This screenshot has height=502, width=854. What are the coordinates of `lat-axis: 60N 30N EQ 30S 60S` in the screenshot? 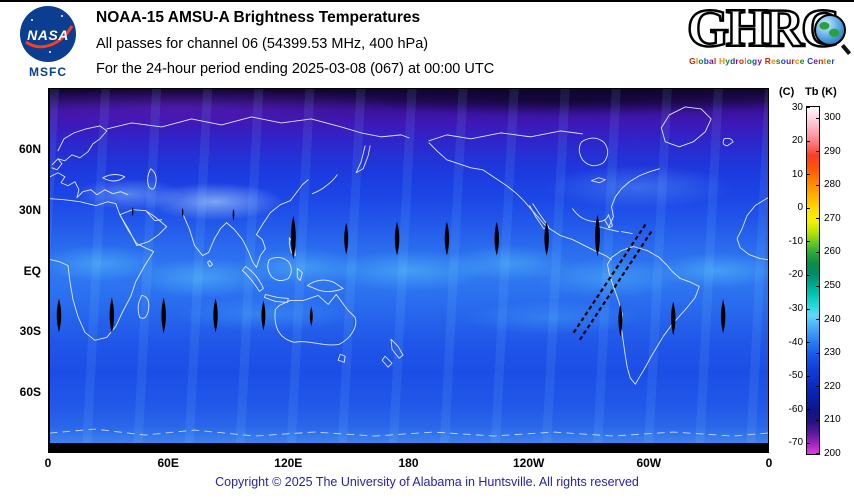 It's located at (22, 270).